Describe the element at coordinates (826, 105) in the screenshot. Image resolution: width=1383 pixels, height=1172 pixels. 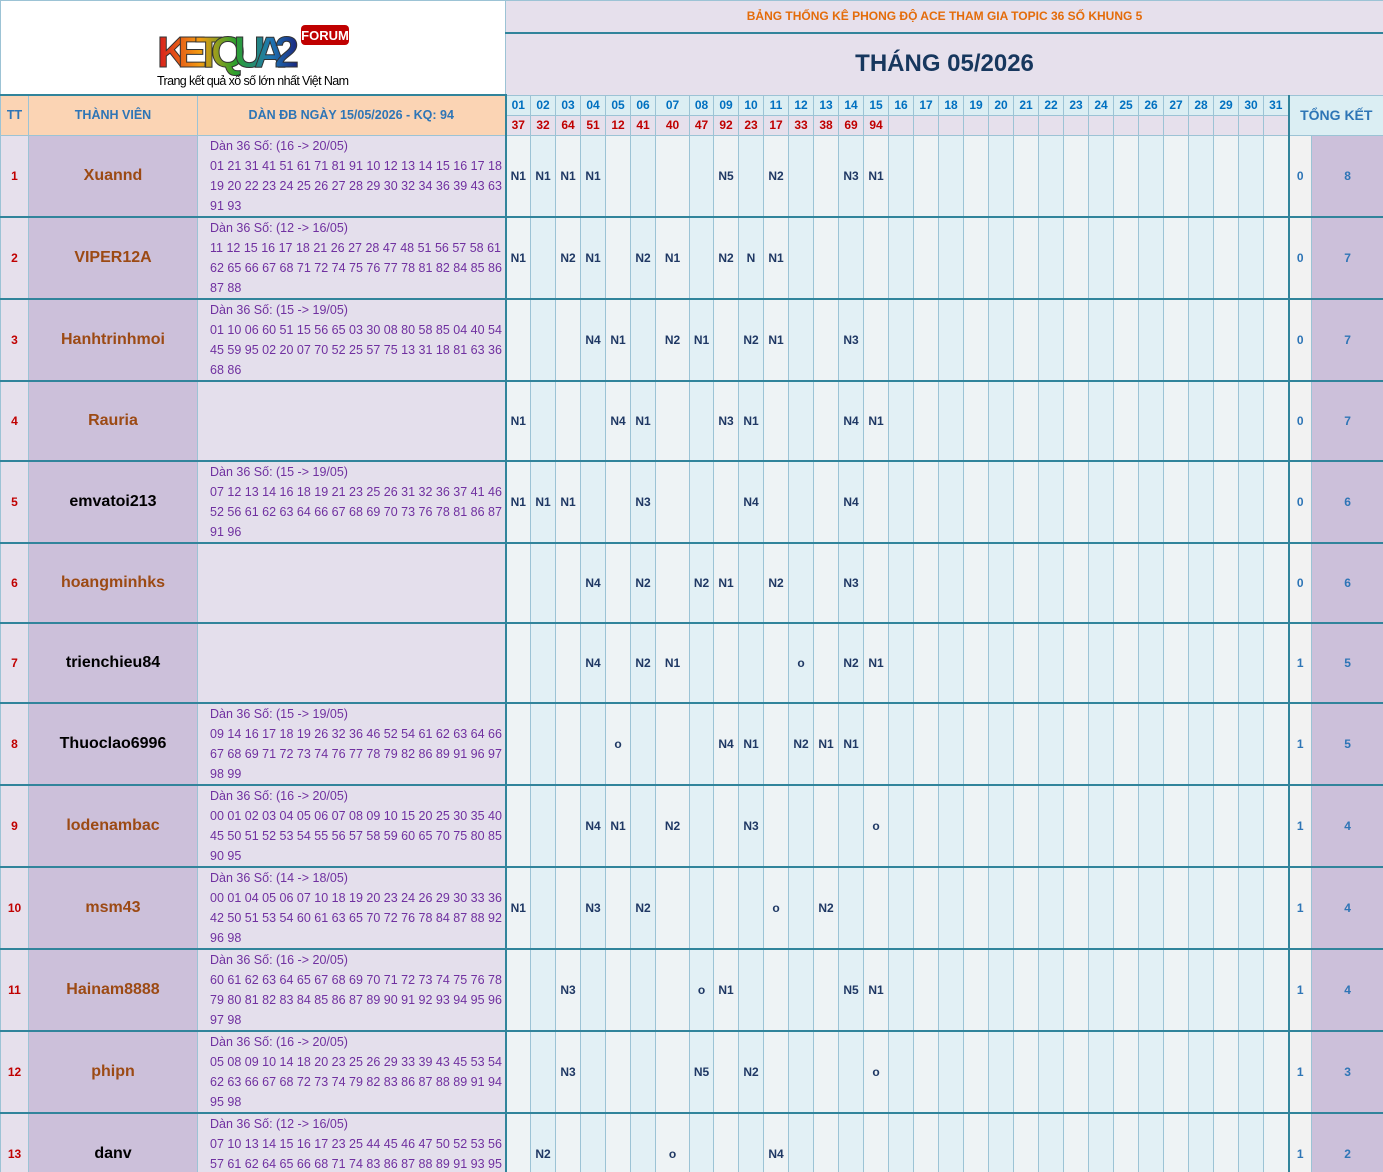
I see `day-header: 13` at that location.